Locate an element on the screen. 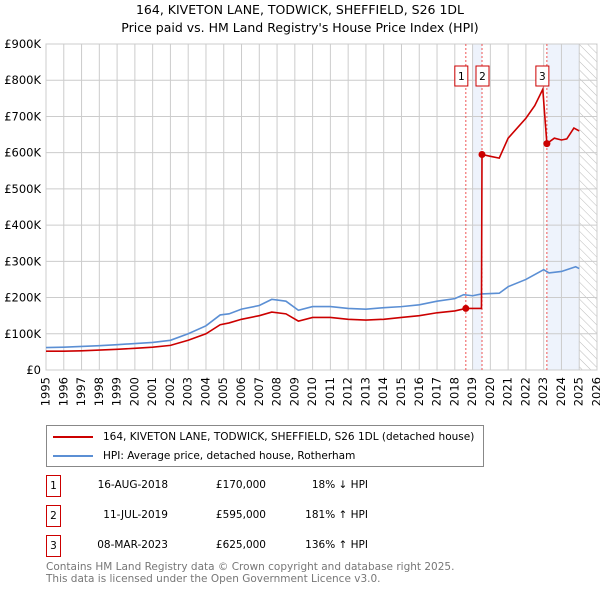 Image resolution: width=600 pixels, height=590 pixels. x-tick-label: 1999 is located at coordinates (117, 391).